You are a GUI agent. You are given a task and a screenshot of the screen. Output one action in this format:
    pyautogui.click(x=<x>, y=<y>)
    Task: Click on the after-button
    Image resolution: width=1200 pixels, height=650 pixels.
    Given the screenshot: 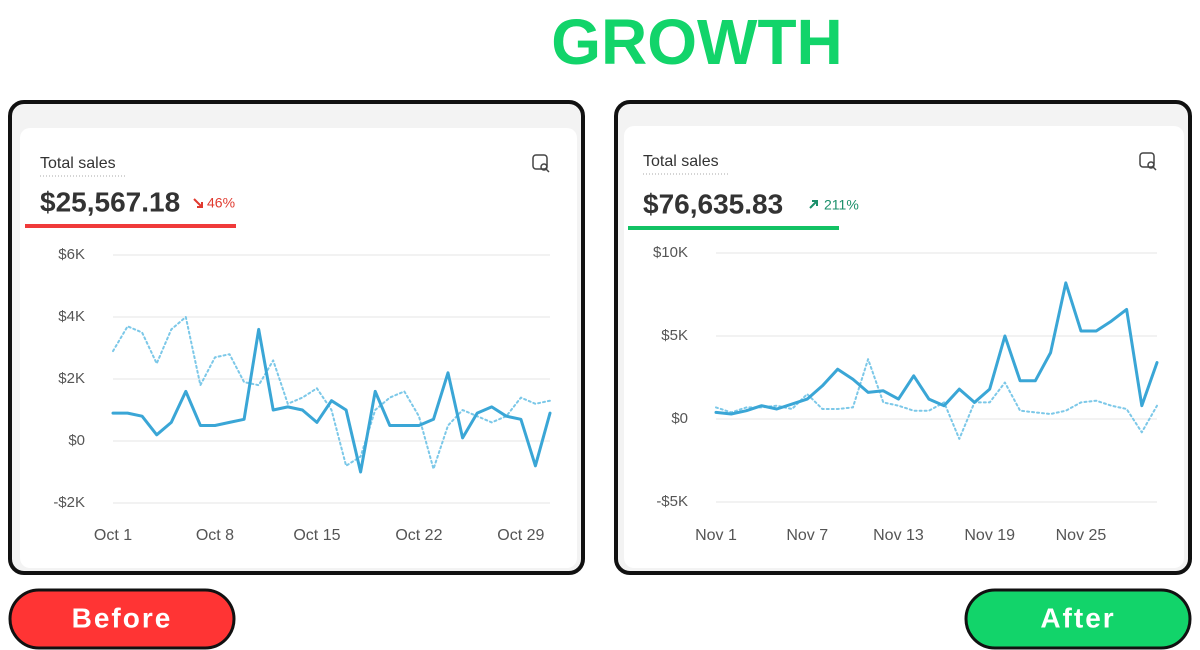 What is the action you would take?
    pyautogui.click(x=1078, y=619)
    